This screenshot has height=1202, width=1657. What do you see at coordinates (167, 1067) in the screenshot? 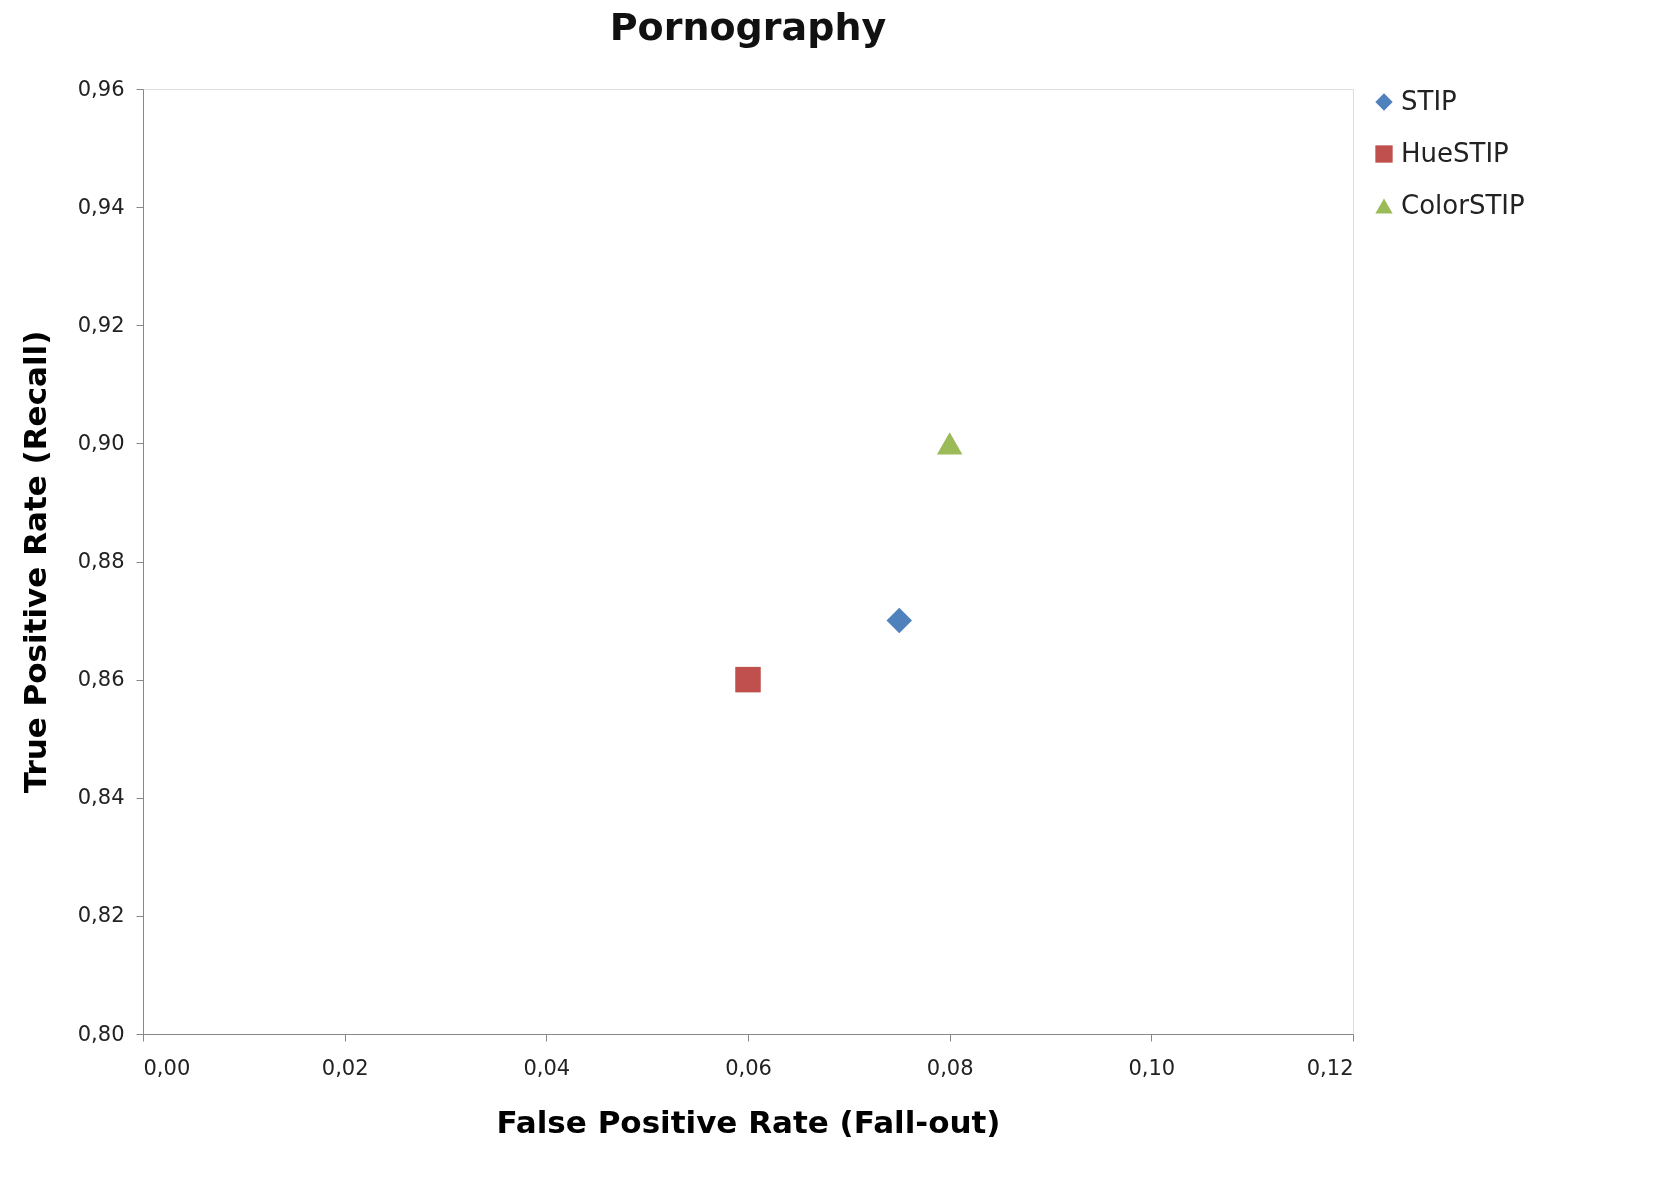
I see `x-tick-label: 0,00` at bounding box center [167, 1067].